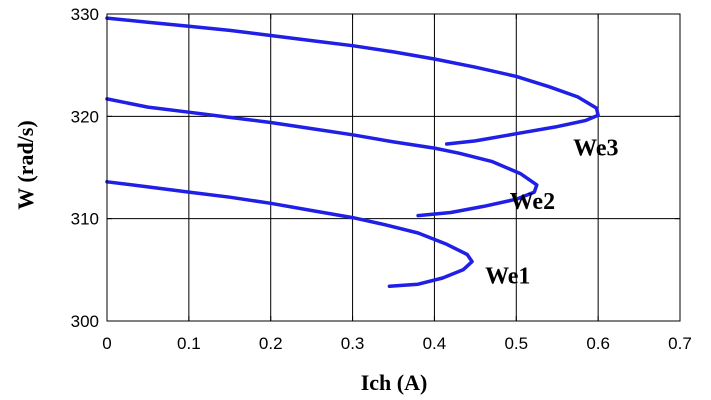 The width and height of the screenshot is (711, 400). What do you see at coordinates (532, 202) in the screenshot?
I see `series-label-we2: We2` at bounding box center [532, 202].